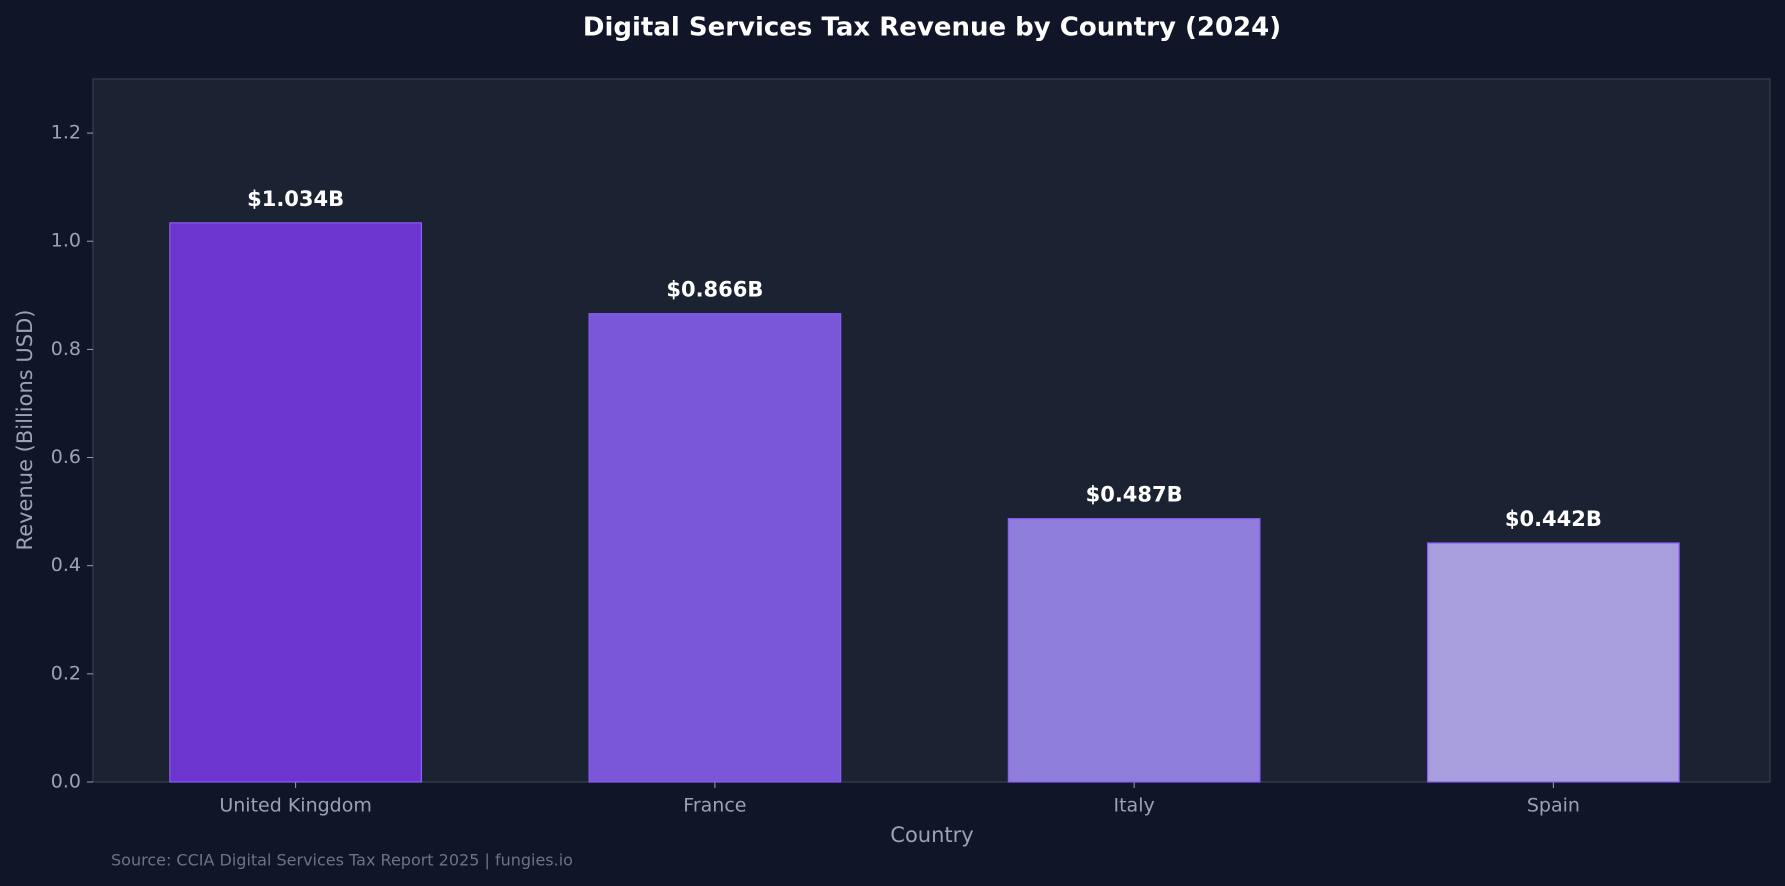 This screenshot has height=886, width=1785. Describe the element at coordinates (714, 806) in the screenshot. I see `x-tick-label: France` at that location.